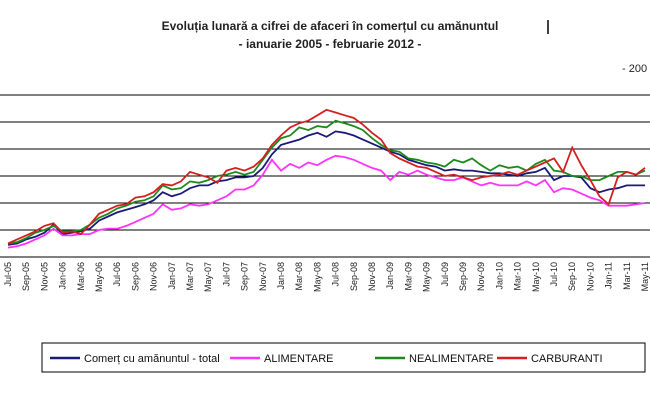 The height and width of the screenshot is (407, 650). I want to click on x-tick-label: May-06, so click(99, 277).